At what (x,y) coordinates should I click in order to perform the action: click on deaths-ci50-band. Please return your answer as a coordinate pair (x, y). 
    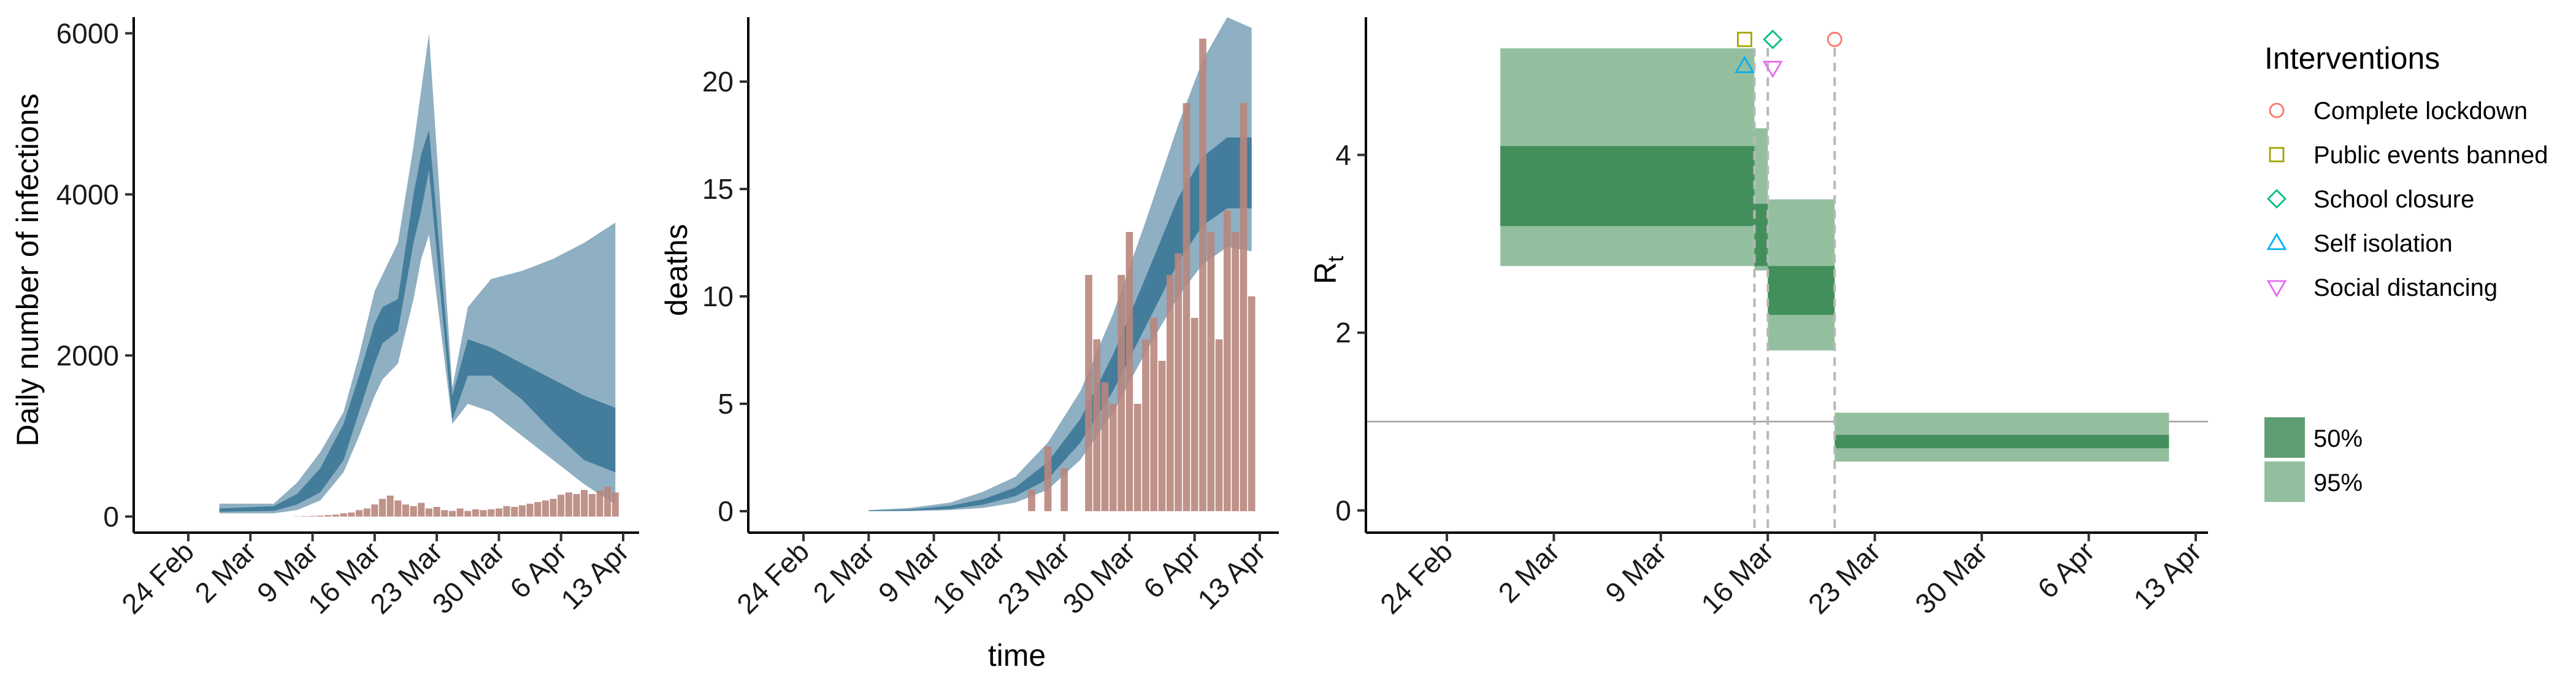
    Looking at the image, I should click on (1060, 324).